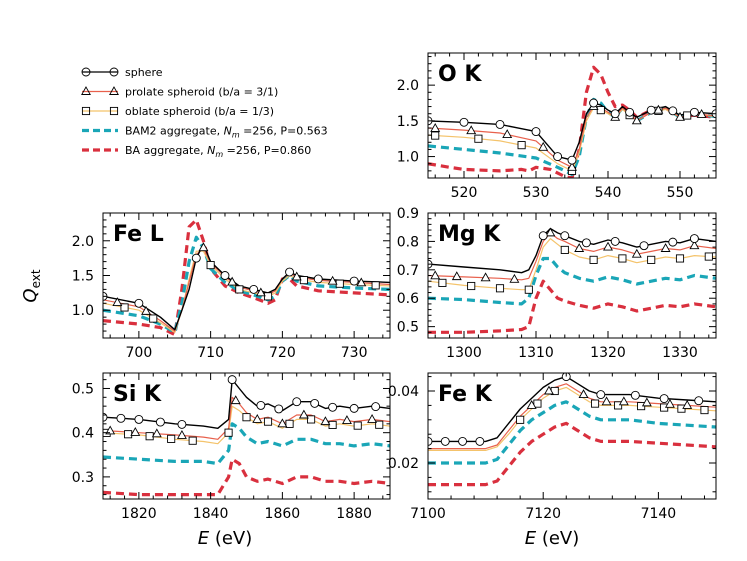 This screenshot has width=747, height=561. I want to click on x-tick-label: 1880, so click(354, 514).